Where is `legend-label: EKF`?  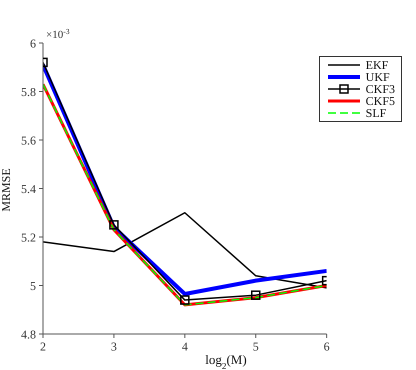
legend-label: EKF is located at coordinates (377, 65).